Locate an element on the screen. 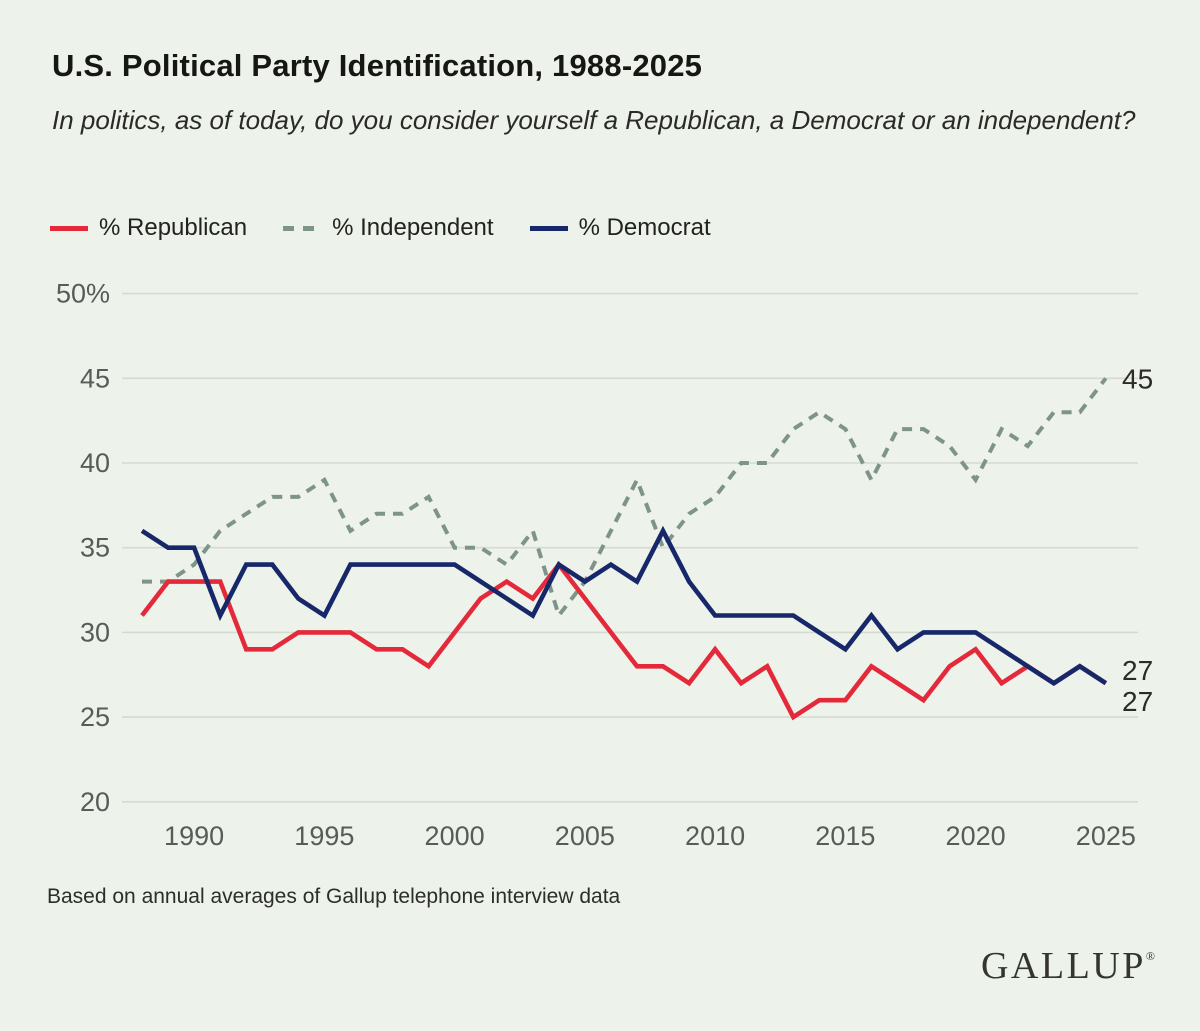 This screenshot has height=1031, width=1200. x-axis-tick-label: 1990 is located at coordinates (194, 836).